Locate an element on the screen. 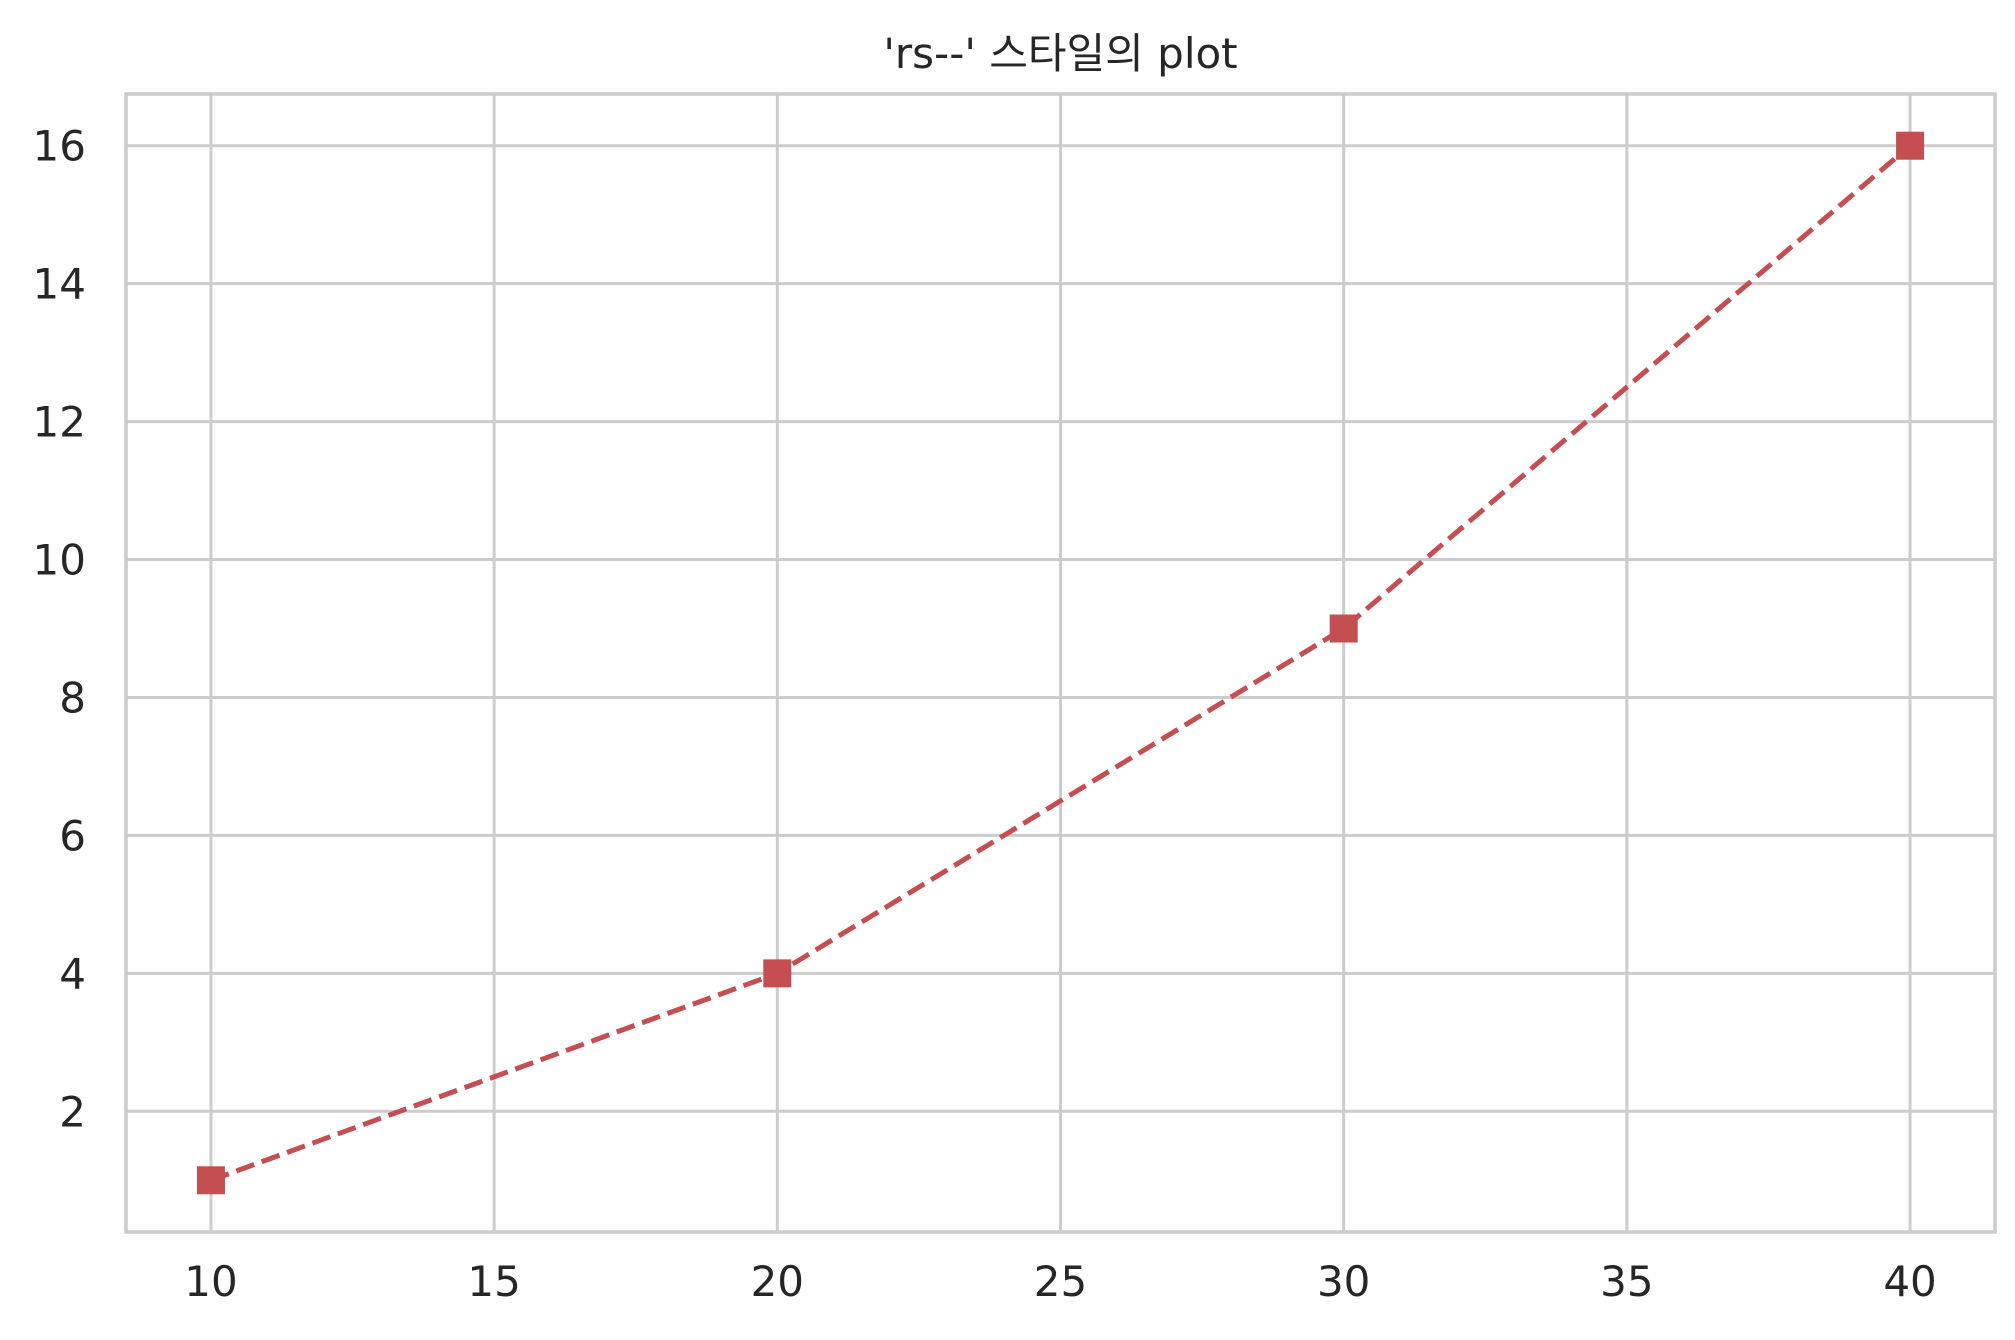 This screenshot has height=1340, width=2015. y-tick-label: 12 is located at coordinates (59, 422).